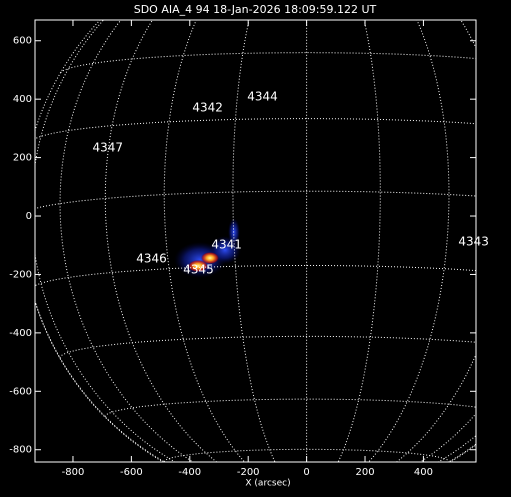 This screenshot has width=511, height=497. I want to click on region-label: 4344, so click(262, 96).